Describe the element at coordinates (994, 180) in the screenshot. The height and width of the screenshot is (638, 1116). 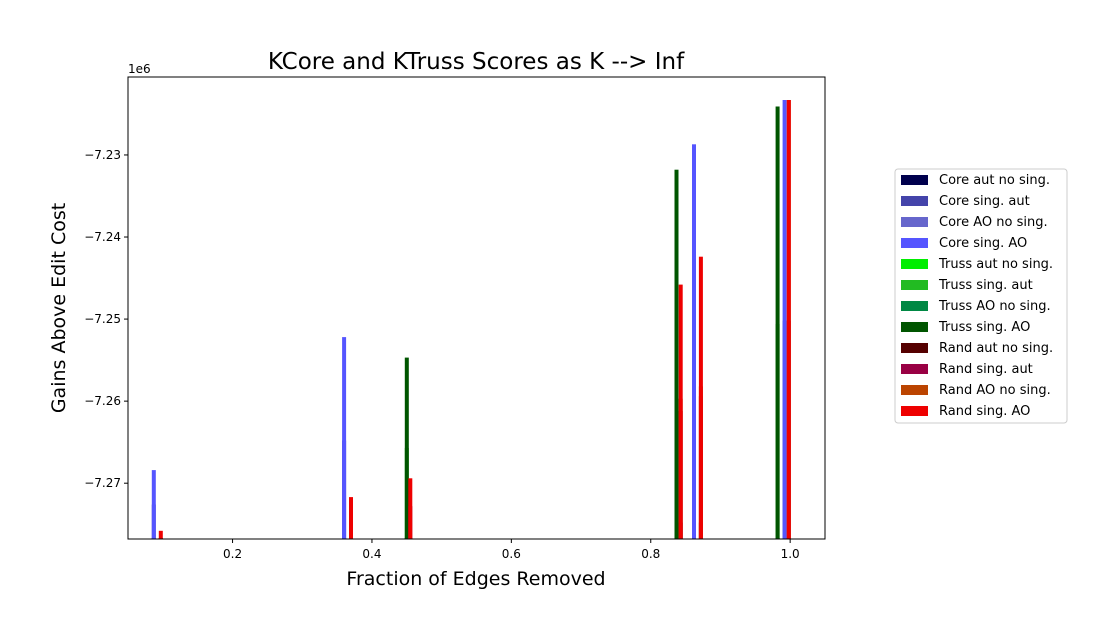
I see `legend-label: Core aut no sing.` at that location.